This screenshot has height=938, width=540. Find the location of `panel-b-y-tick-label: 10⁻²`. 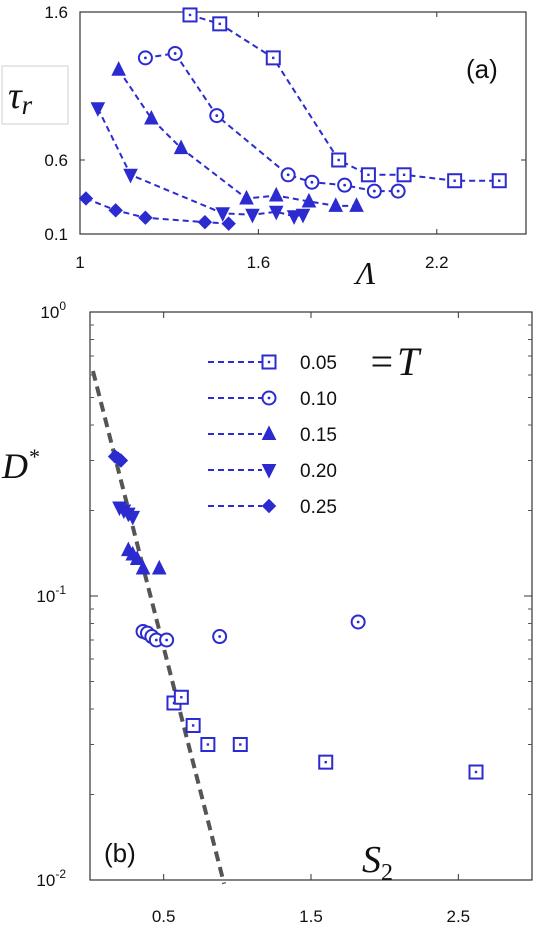

panel-b-y-tick-label: 10⁻² is located at coordinates (51, 878).